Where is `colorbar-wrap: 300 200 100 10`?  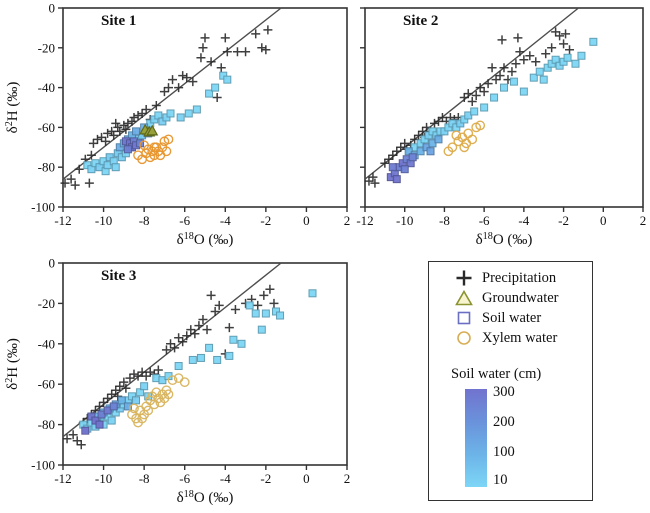 colorbar-wrap: 300 200 100 10 is located at coordinates (520, 437).